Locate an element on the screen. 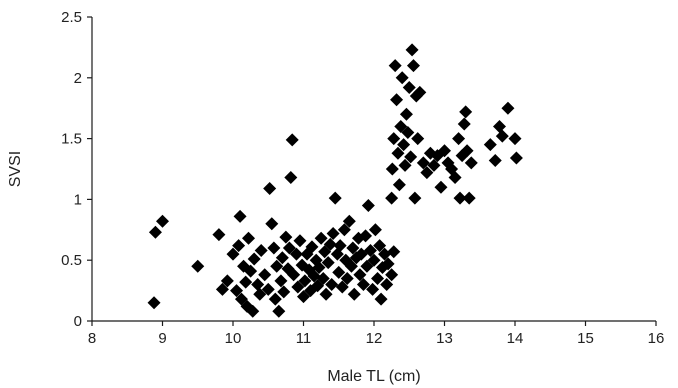 The image size is (678, 388). y-tick-label: 1 is located at coordinates (78, 199).